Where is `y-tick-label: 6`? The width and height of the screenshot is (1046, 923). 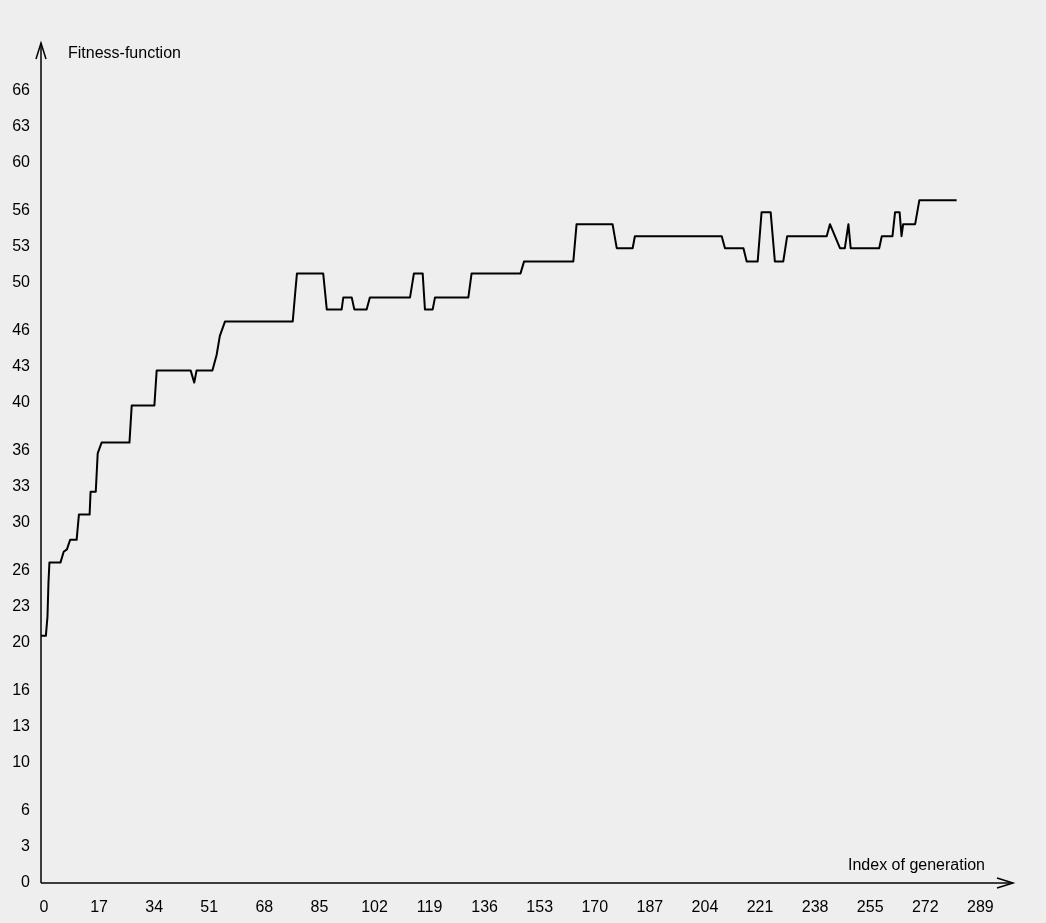 y-tick-label: 6 is located at coordinates (26, 810).